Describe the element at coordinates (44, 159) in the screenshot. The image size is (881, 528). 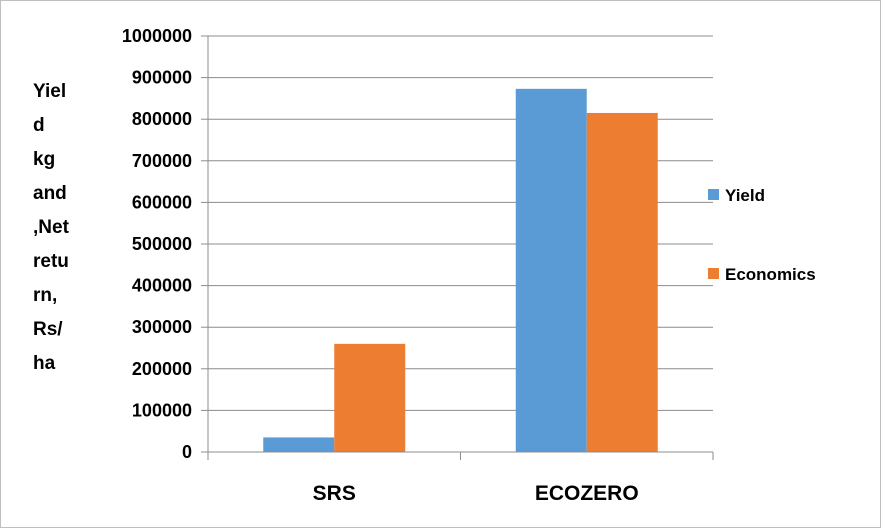
I see `y-axis-label-line: kg` at that location.